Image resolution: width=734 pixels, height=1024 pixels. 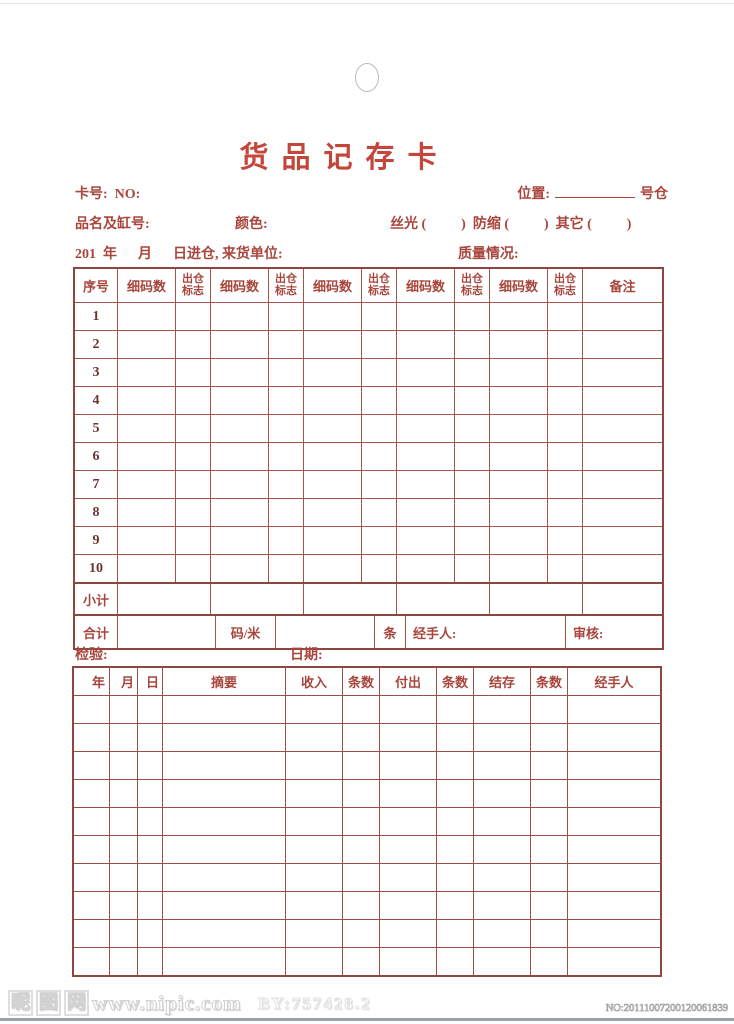 What do you see at coordinates (367, 77) in the screenshot?
I see `punch-hole` at bounding box center [367, 77].